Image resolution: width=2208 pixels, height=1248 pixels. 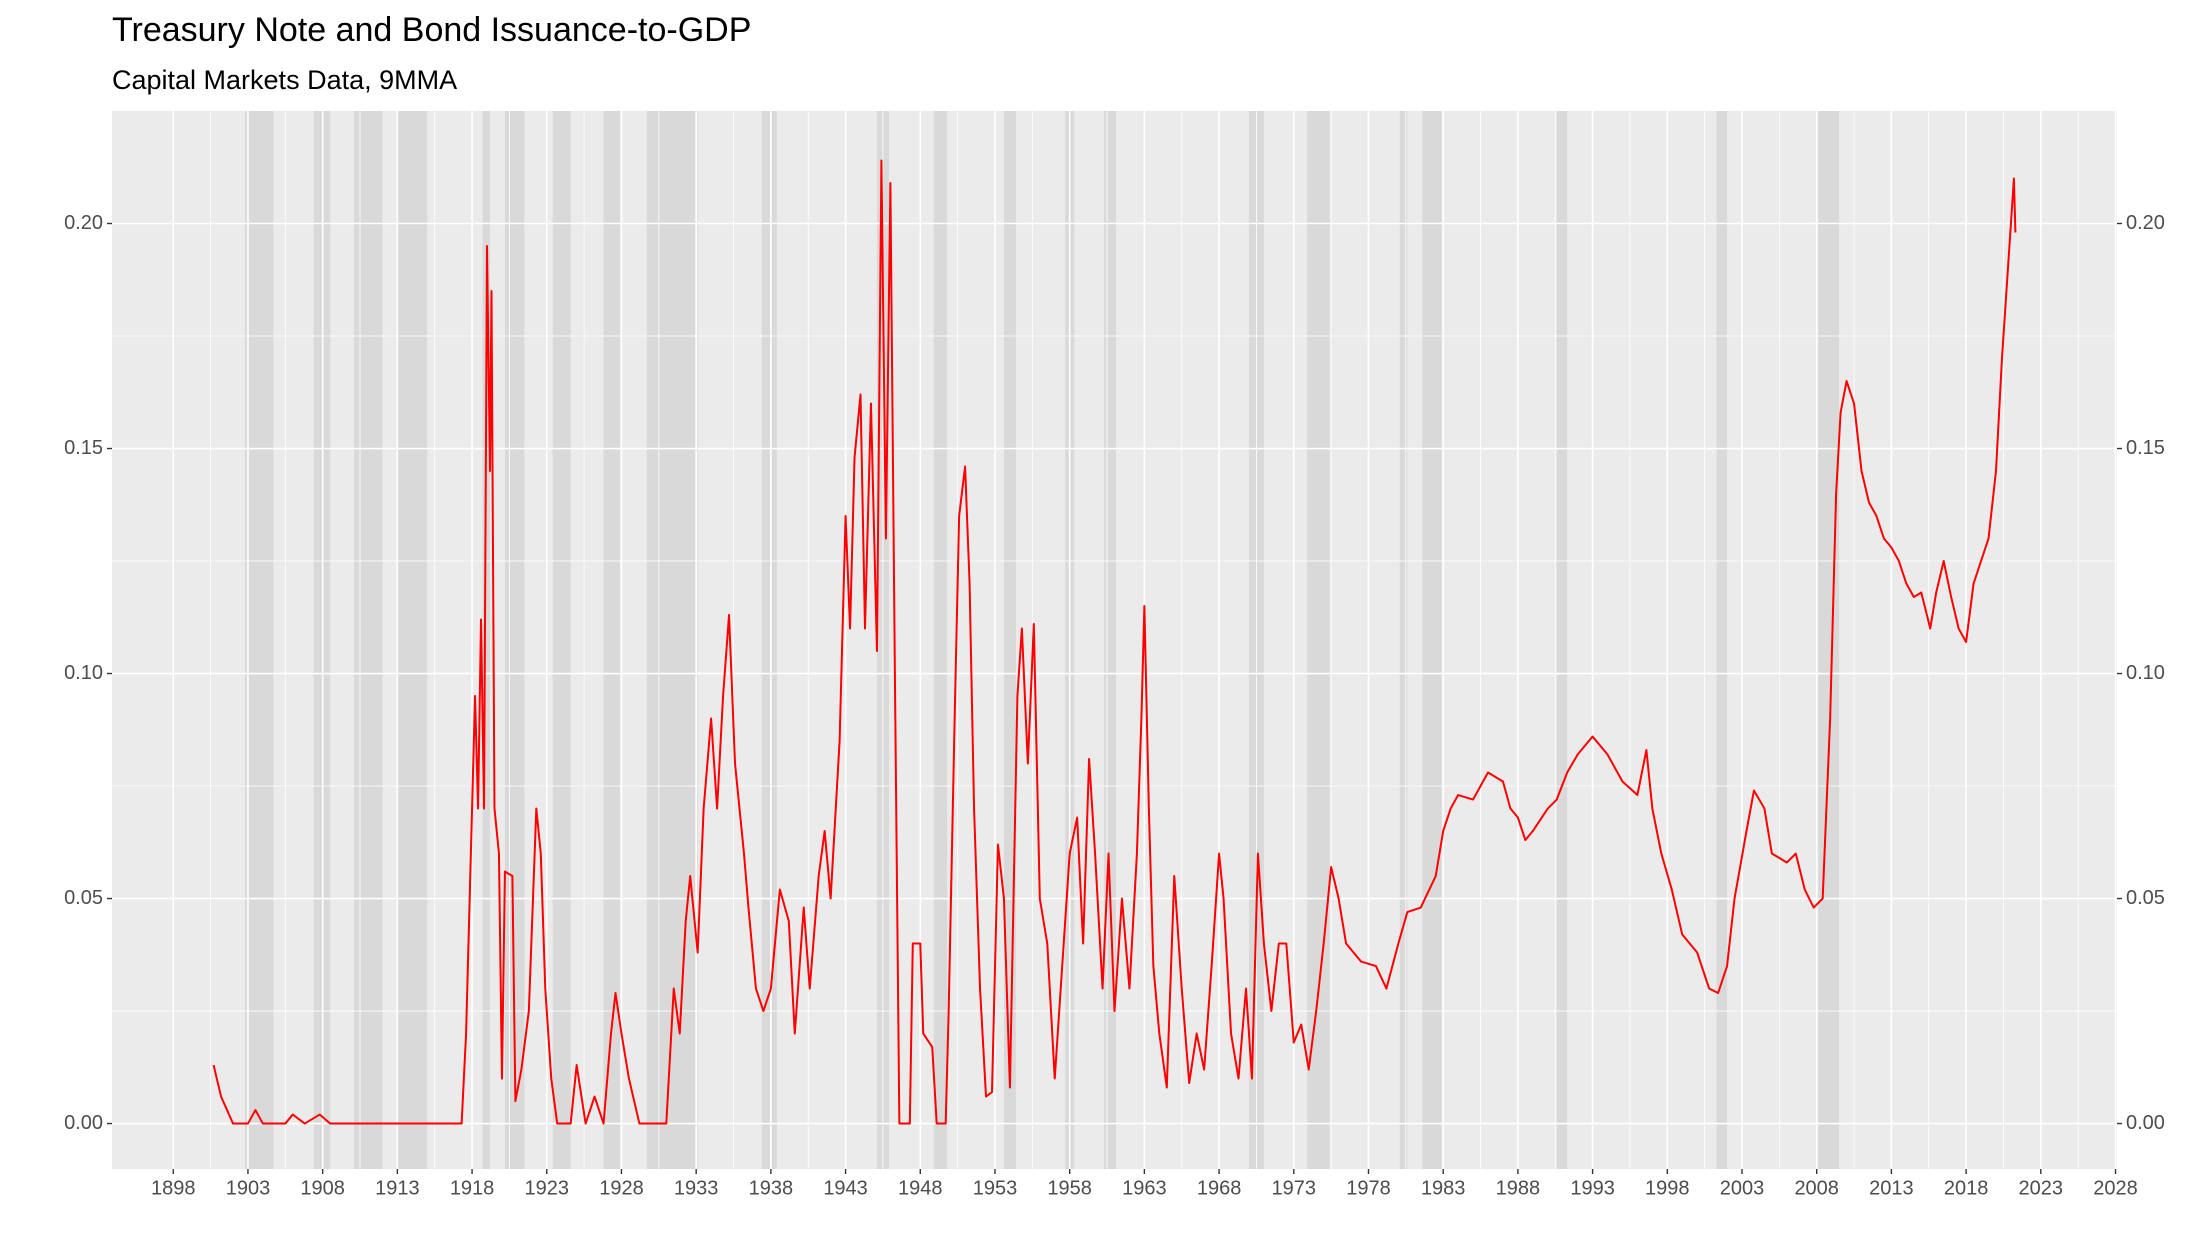 I want to click on x-tick-label: 1963, so click(x=1144, y=1188).